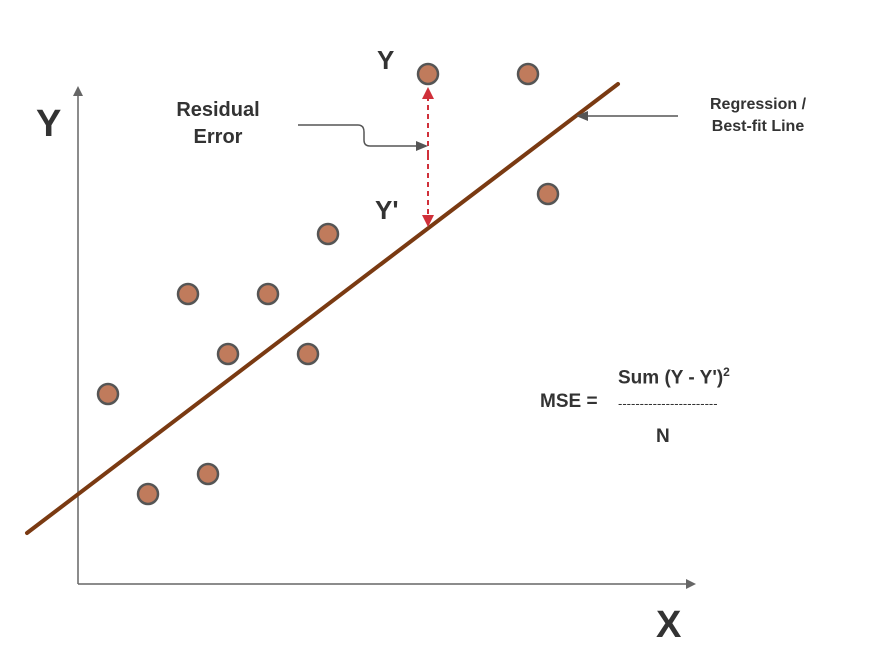 This screenshot has width=877, height=662. I want to click on residual-error-label: Residual Error, so click(218, 124).